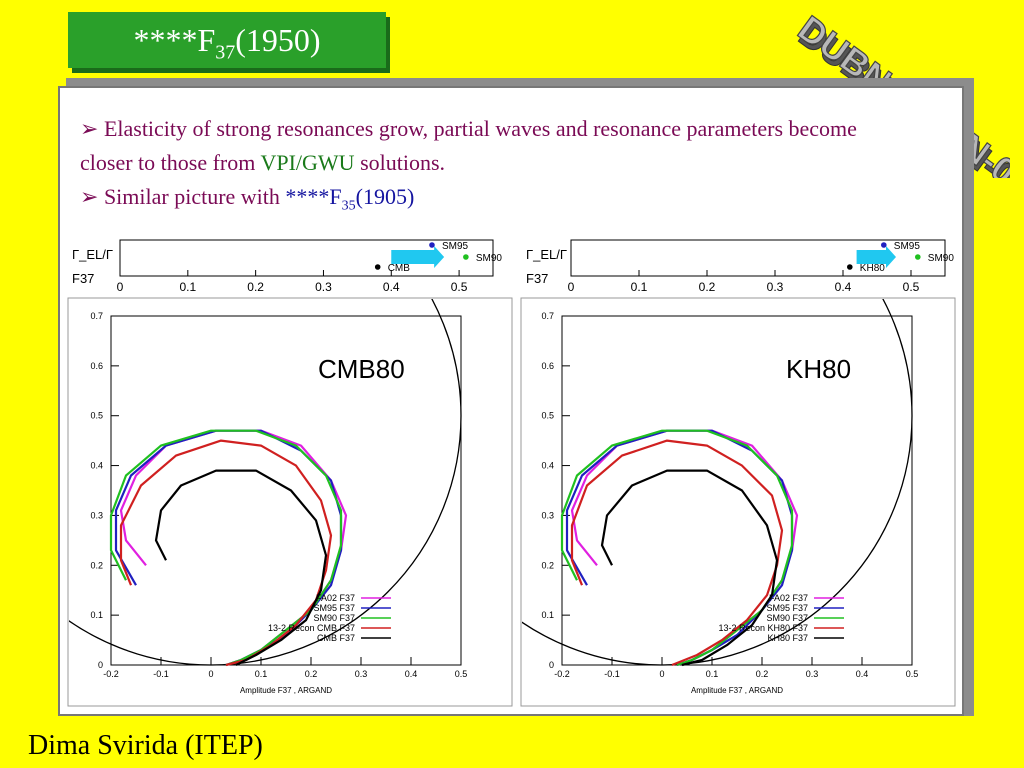 This screenshot has width=1024, height=768. Describe the element at coordinates (307, 162) in the screenshot. I see `bullet1-highlight: VPI/GWU` at that location.